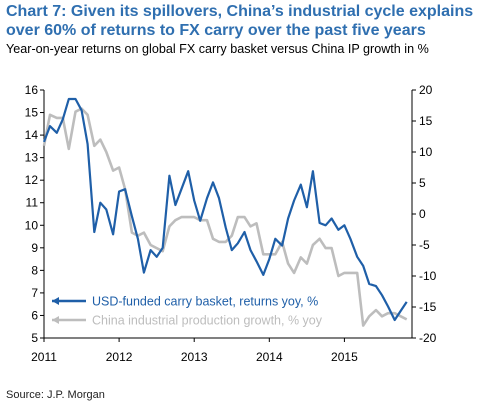 The image size is (488, 410). What do you see at coordinates (422, 183) in the screenshot?
I see `right-tick-label: 5` at bounding box center [422, 183].